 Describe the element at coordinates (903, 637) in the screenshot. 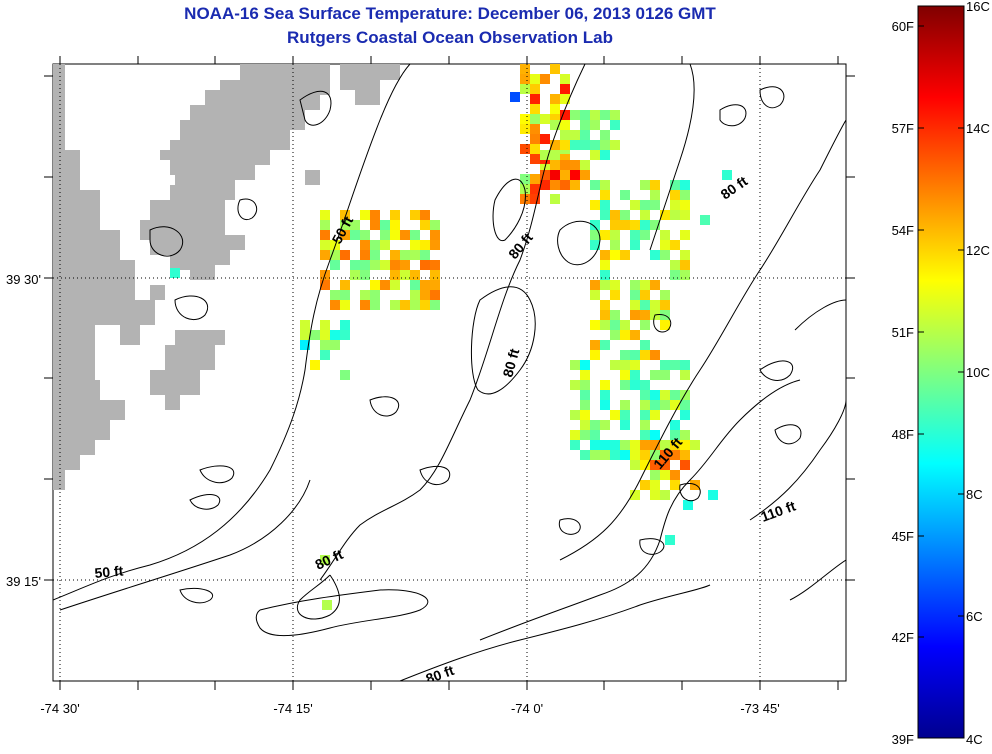

I see `colorbar-f-label: 42F` at that location.